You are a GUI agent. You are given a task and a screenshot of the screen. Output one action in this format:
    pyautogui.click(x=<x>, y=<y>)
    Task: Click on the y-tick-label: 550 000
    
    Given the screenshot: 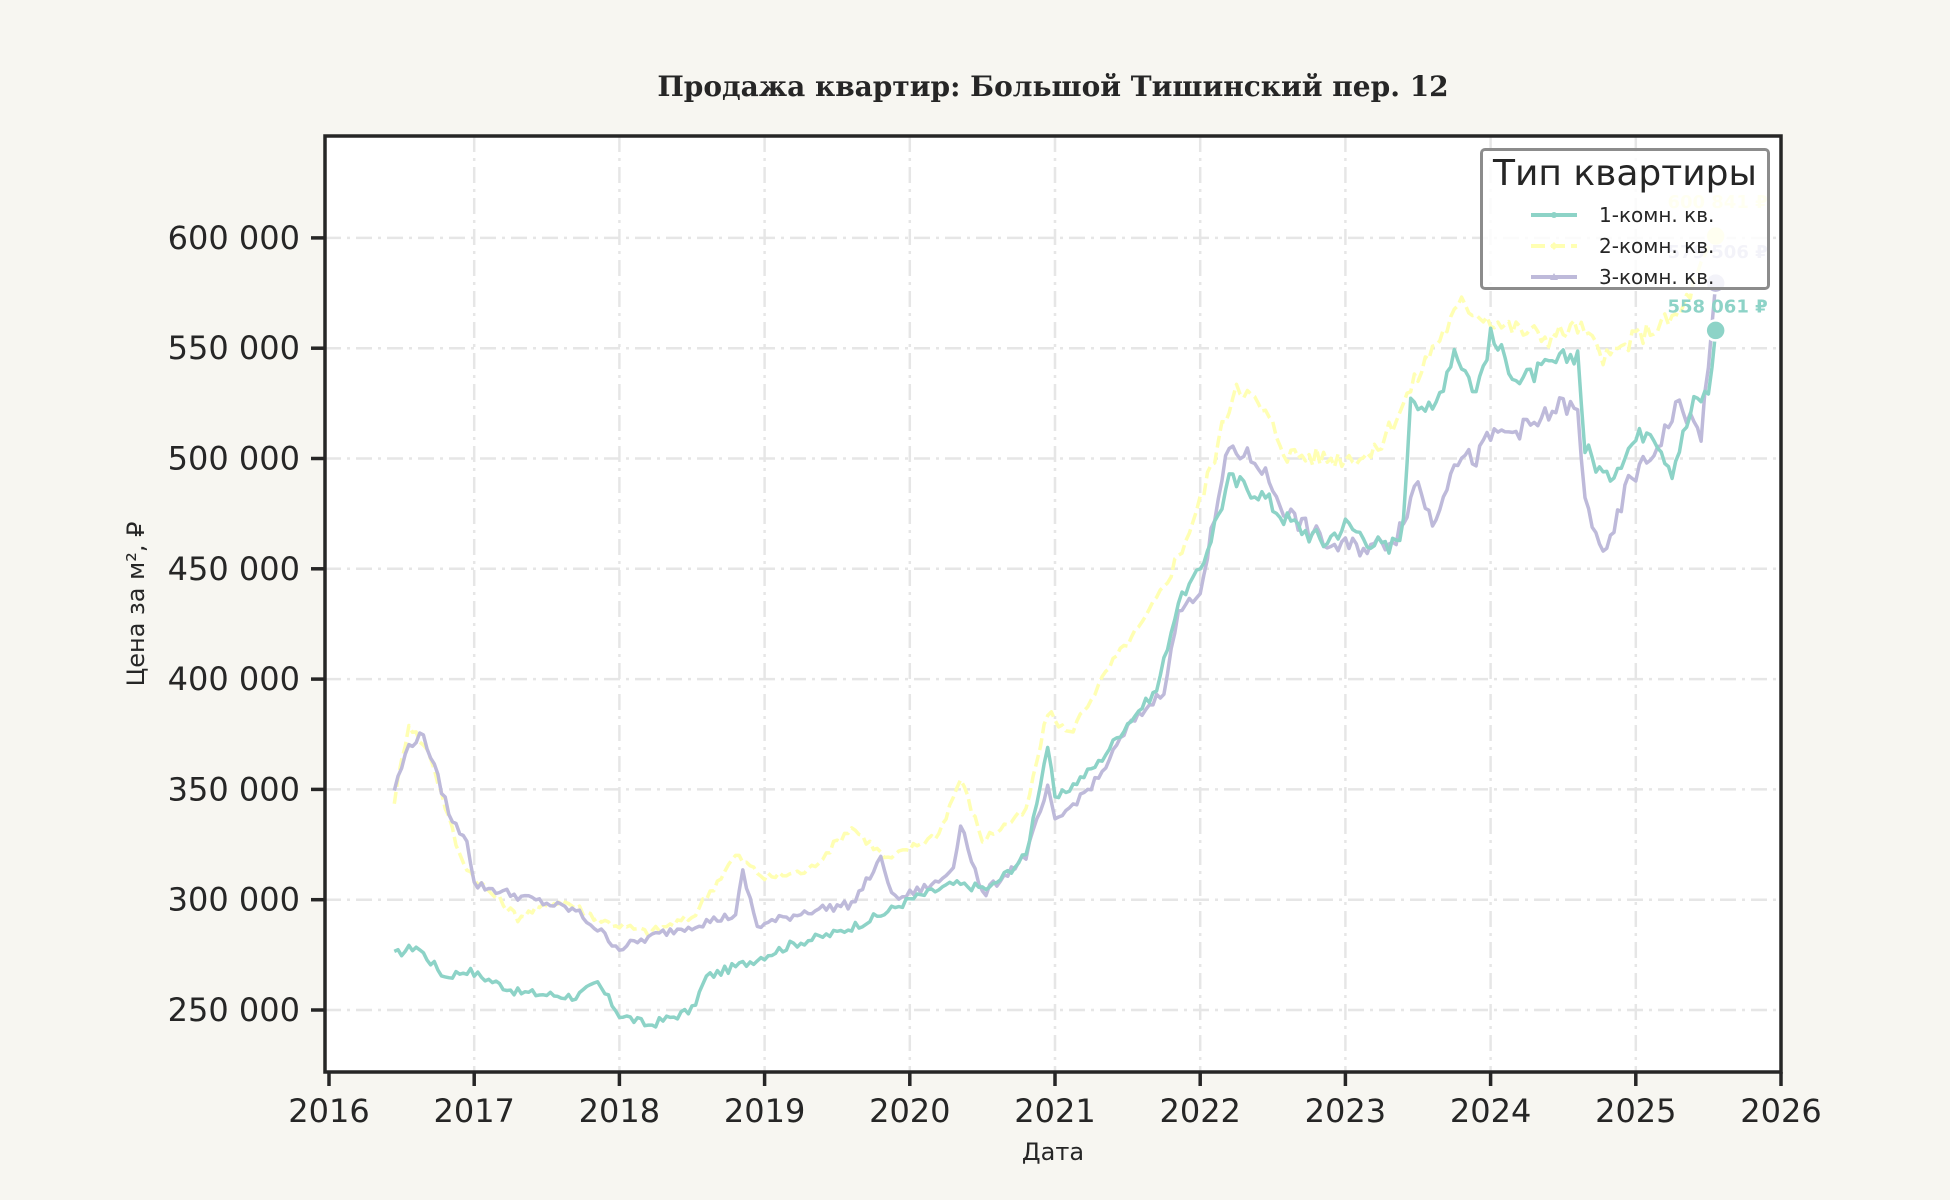 What is the action you would take?
    pyautogui.click(x=234, y=348)
    